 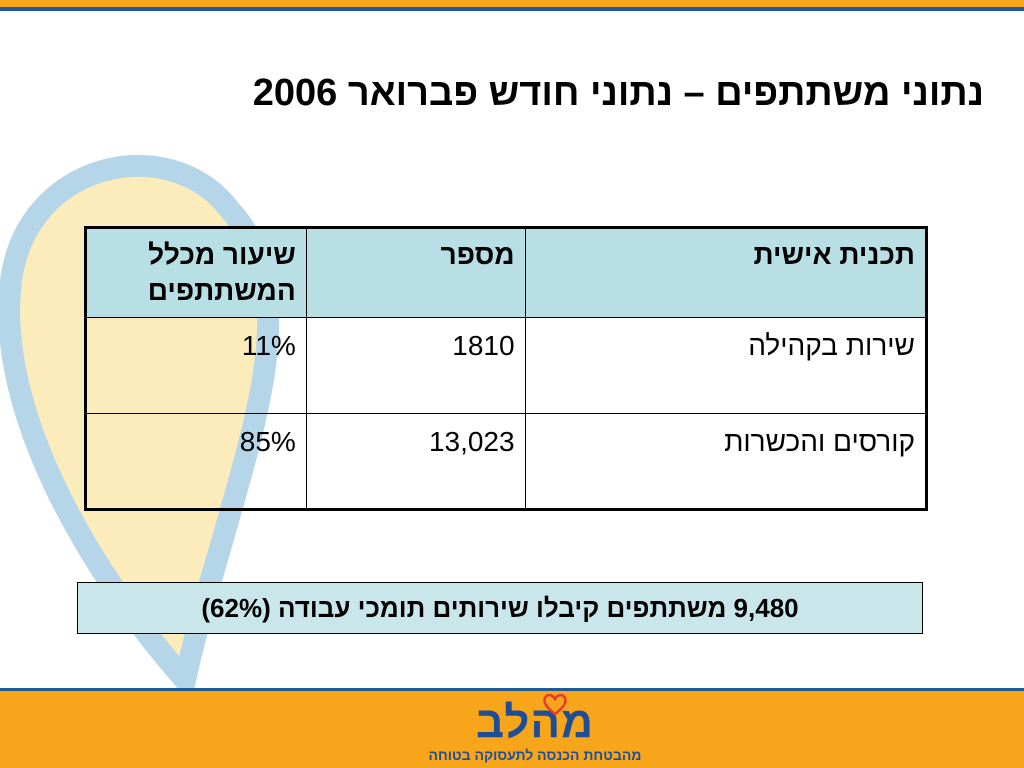 What do you see at coordinates (415, 365) in the screenshot?
I see `cell-number: 1810` at bounding box center [415, 365].